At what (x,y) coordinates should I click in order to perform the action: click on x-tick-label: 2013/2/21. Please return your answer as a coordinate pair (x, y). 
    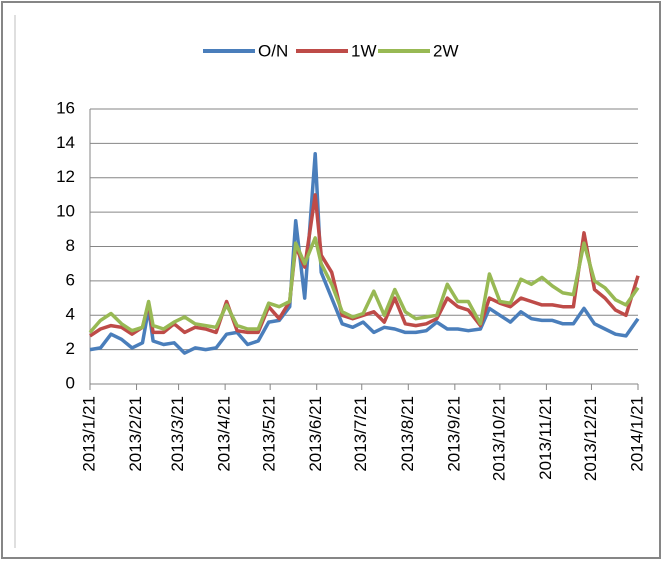
    Looking at the image, I should click on (135, 434).